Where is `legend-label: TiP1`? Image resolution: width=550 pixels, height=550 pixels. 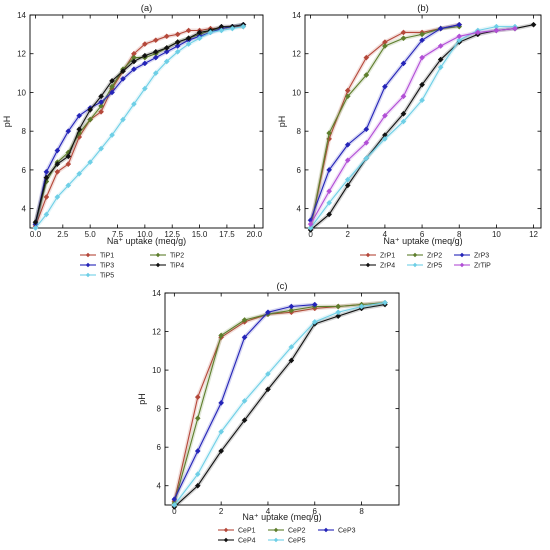
legend-label: TiP1 is located at coordinates (107, 256).